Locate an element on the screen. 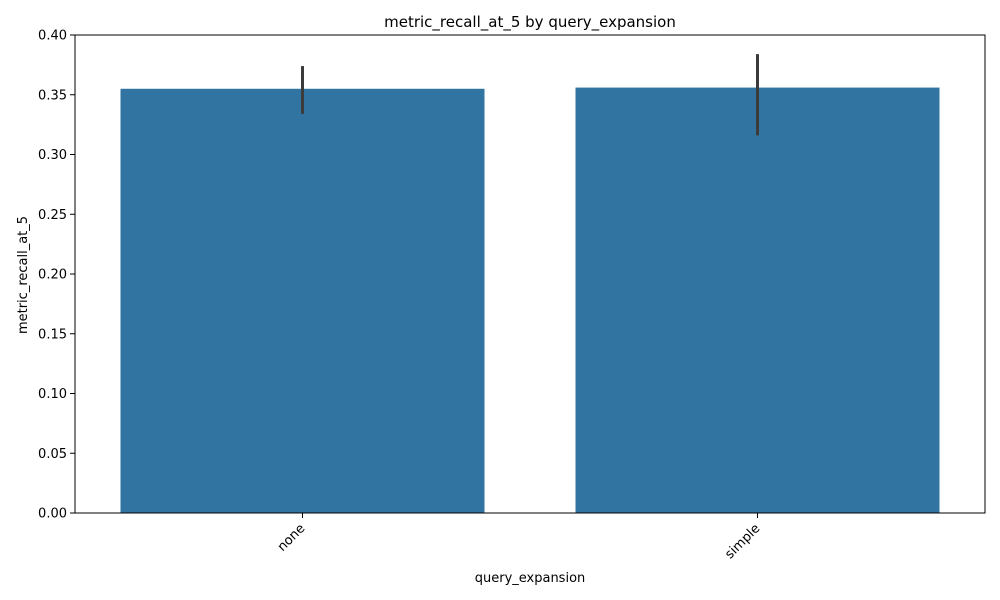 This screenshot has height=600, width=1000. y-tick-label: 0.35 is located at coordinates (52, 95).